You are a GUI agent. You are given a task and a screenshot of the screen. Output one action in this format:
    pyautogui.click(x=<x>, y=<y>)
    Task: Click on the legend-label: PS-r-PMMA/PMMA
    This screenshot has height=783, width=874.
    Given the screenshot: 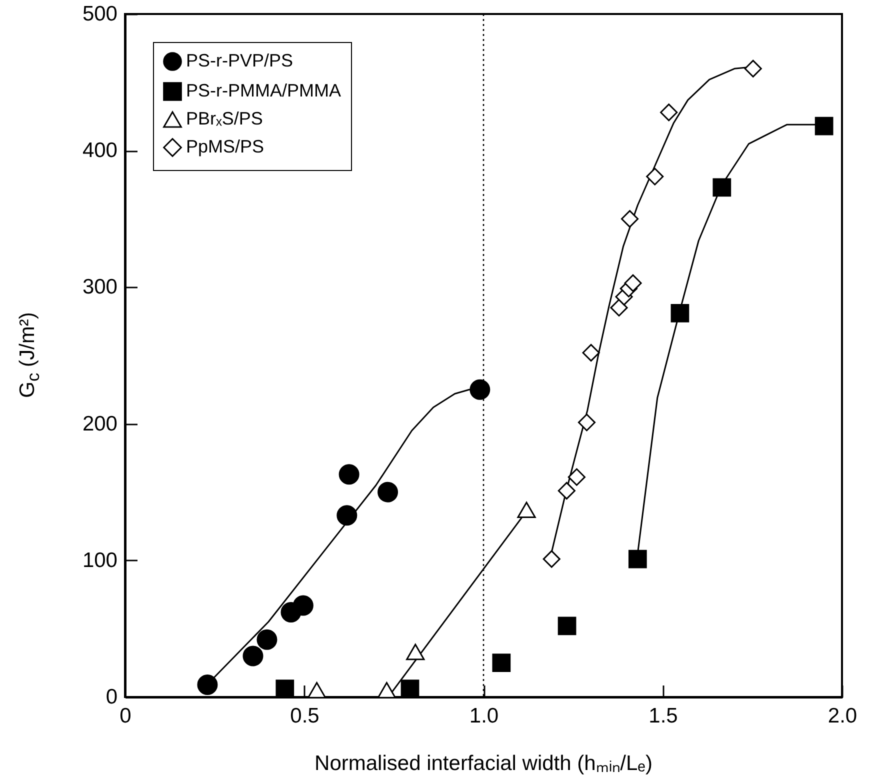 What is the action you would take?
    pyautogui.click(x=263, y=90)
    